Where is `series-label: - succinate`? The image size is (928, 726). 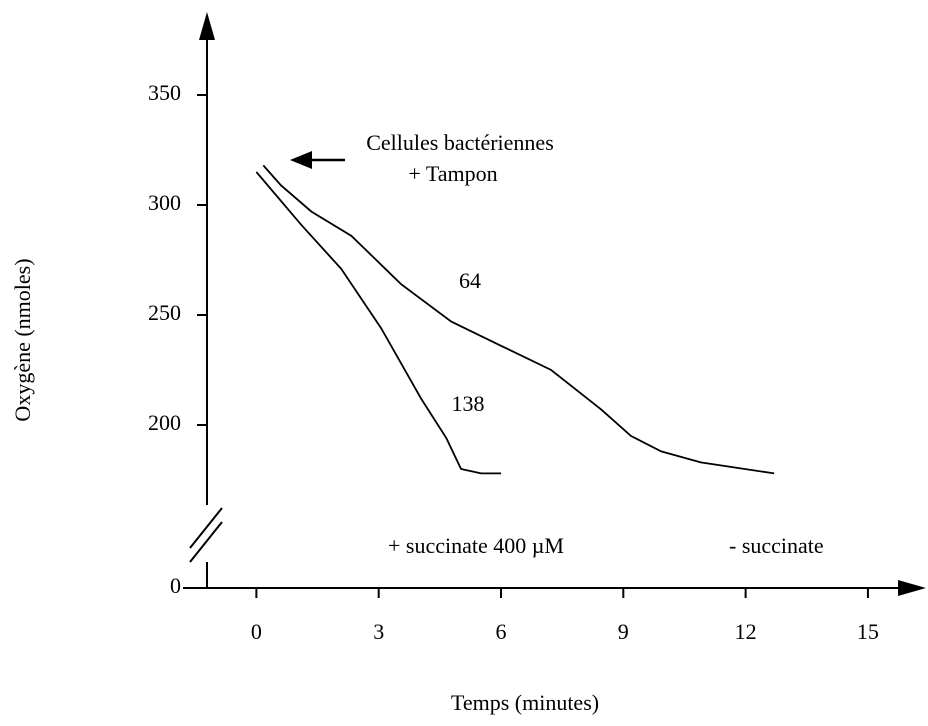 series-label: - succinate is located at coordinates (776, 545).